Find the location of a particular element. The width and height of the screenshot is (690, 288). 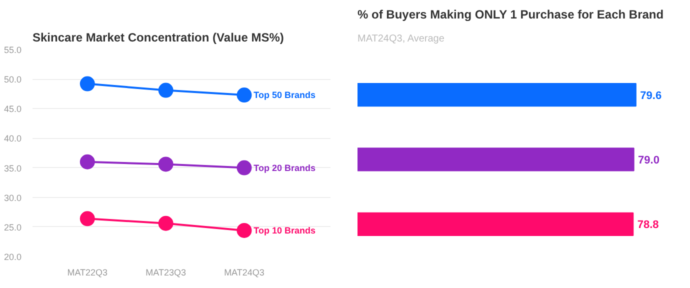

x-tick-label: MAT24Q3 is located at coordinates (244, 273).